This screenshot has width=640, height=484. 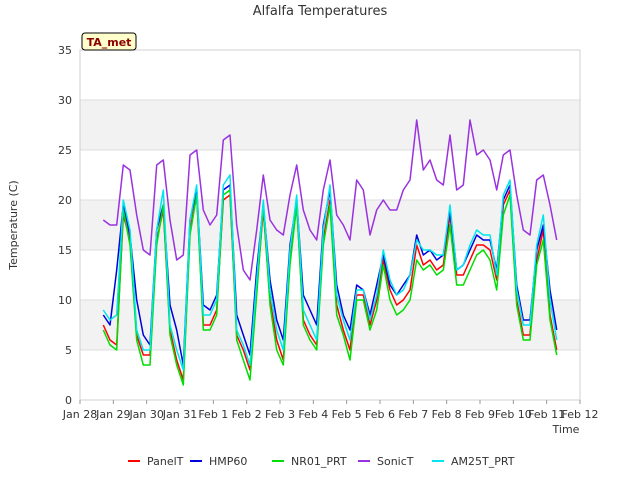 I want to click on x-tick-label: Jan 31, so click(x=179, y=414).